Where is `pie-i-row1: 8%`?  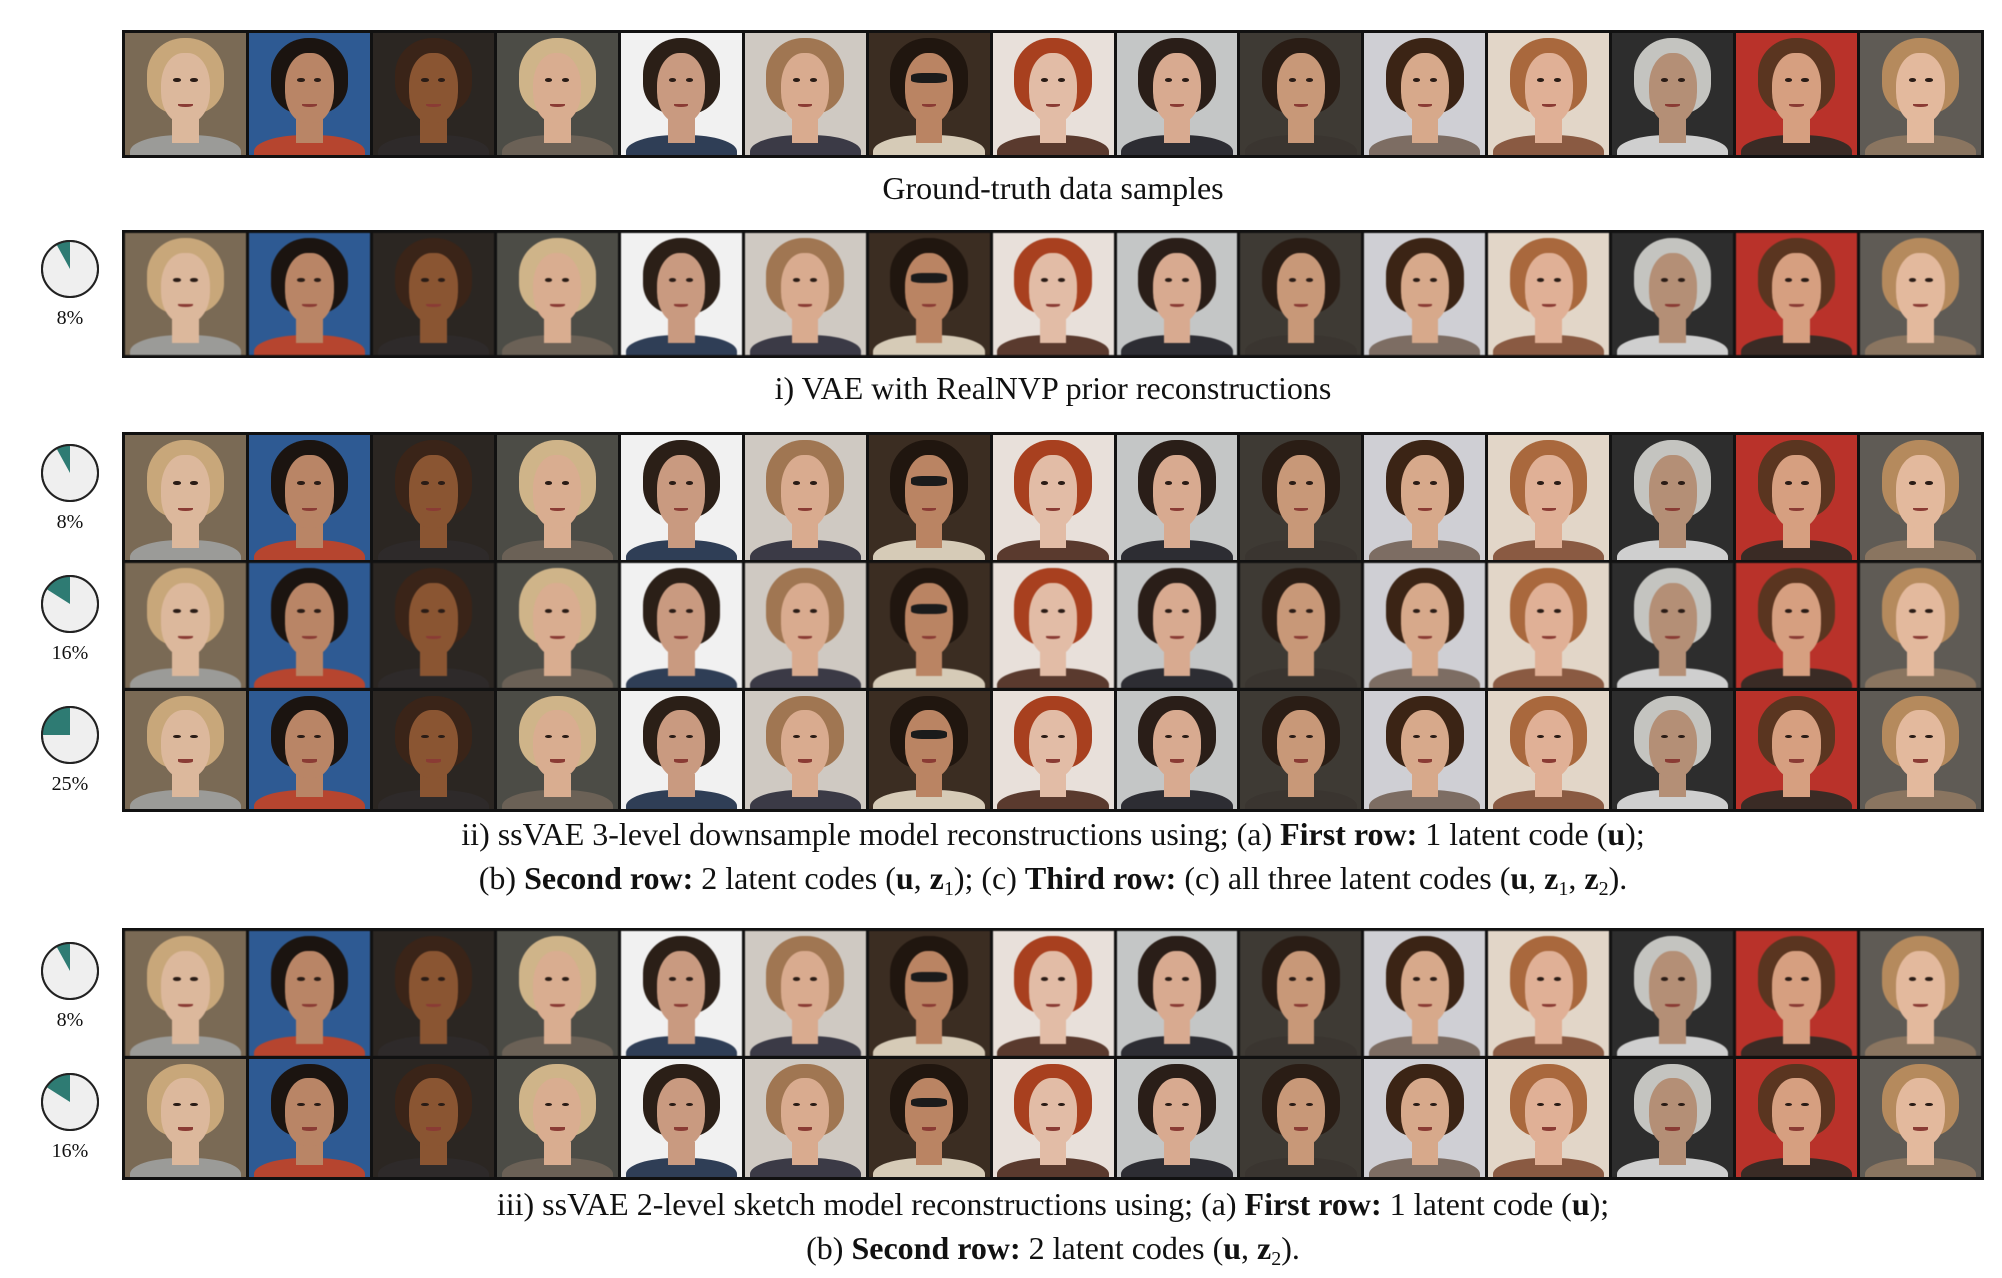
pie-i-row1: 8% is located at coordinates (70, 284).